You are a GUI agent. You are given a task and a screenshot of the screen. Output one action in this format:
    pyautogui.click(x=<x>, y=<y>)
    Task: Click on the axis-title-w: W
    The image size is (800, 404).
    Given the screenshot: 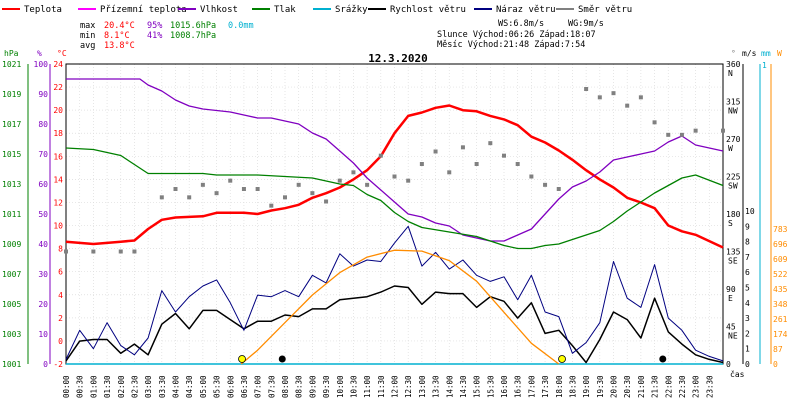 What is the action you would take?
    pyautogui.click(x=779, y=53)
    